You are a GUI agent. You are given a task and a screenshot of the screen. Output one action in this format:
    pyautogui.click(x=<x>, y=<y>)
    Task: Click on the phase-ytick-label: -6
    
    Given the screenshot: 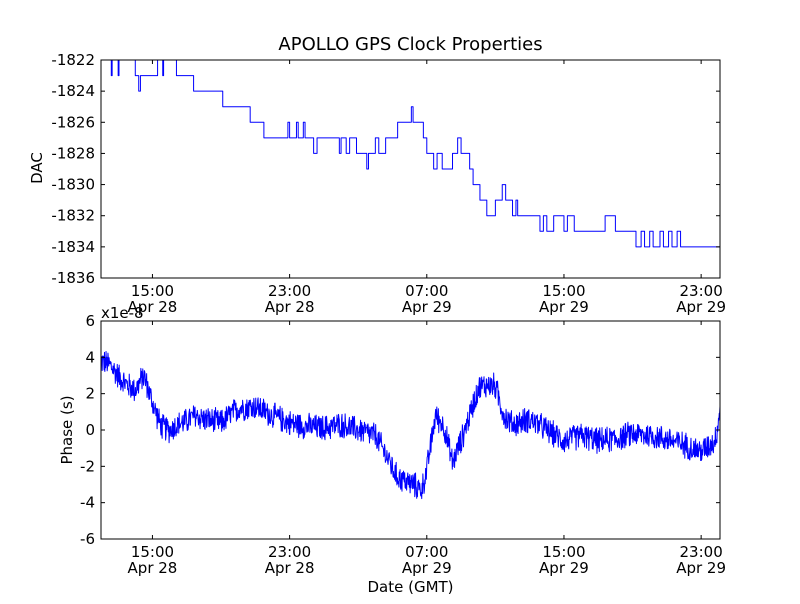 What is the action you would take?
    pyautogui.click(x=87, y=539)
    